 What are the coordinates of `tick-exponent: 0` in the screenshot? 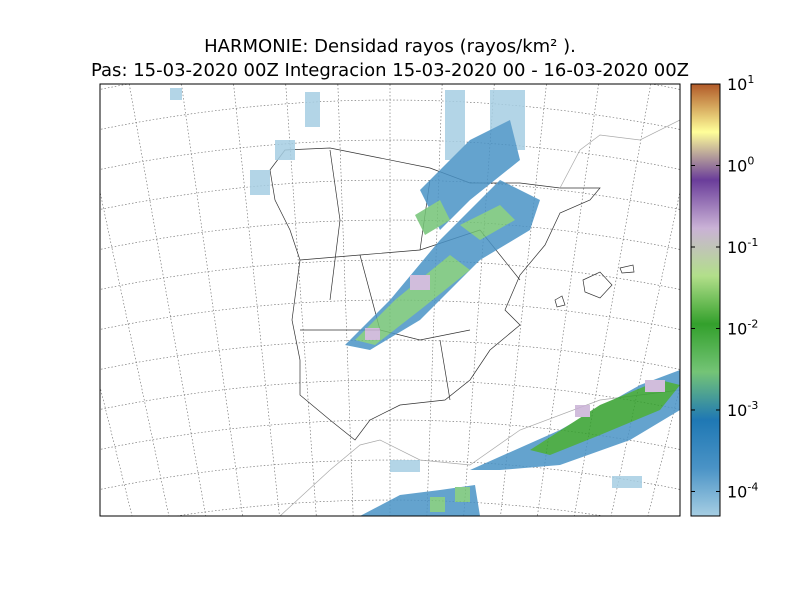 It's located at (750, 160).